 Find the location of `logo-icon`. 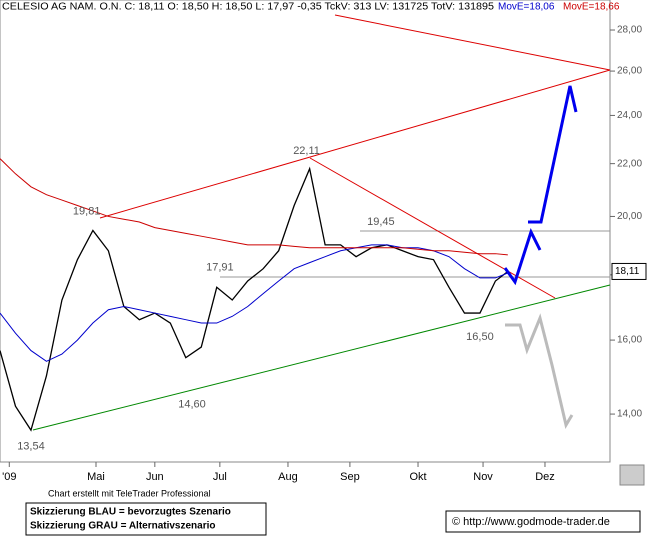

logo-icon is located at coordinates (632, 475).